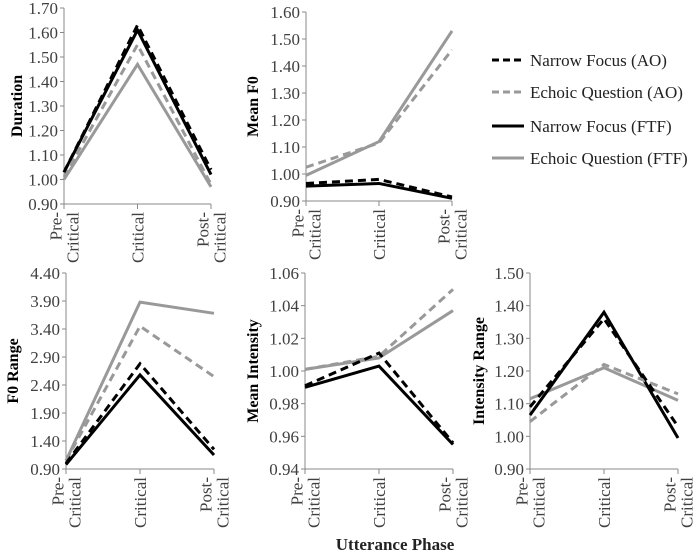  I want to click on legend-item: Narrow Focus (FTF), so click(582, 126).